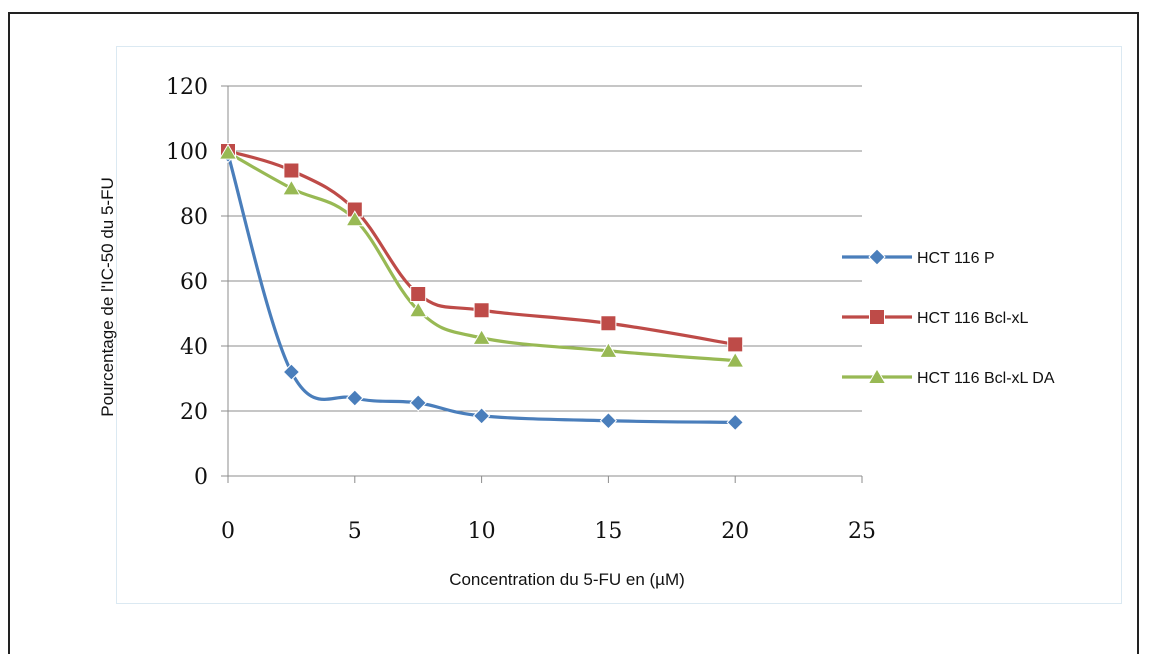 The width and height of the screenshot is (1151, 654). What do you see at coordinates (107, 297) in the screenshot?
I see `y-axis-title: Pourcentage de l'IC-50 du 5-FU` at bounding box center [107, 297].